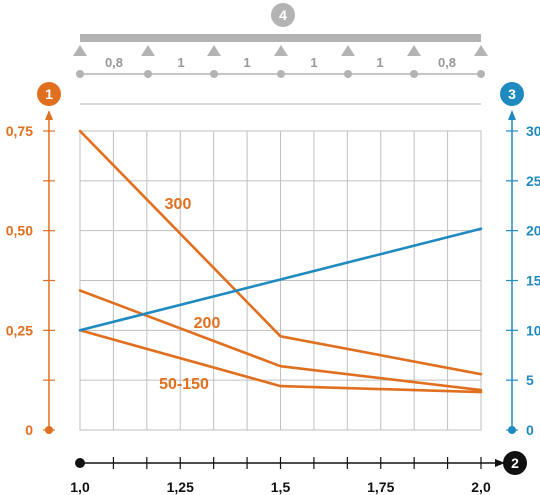  I want to click on bottom-axis: 1,0 1,25 1,5 1,75 2,0 2, so click(298, 473).